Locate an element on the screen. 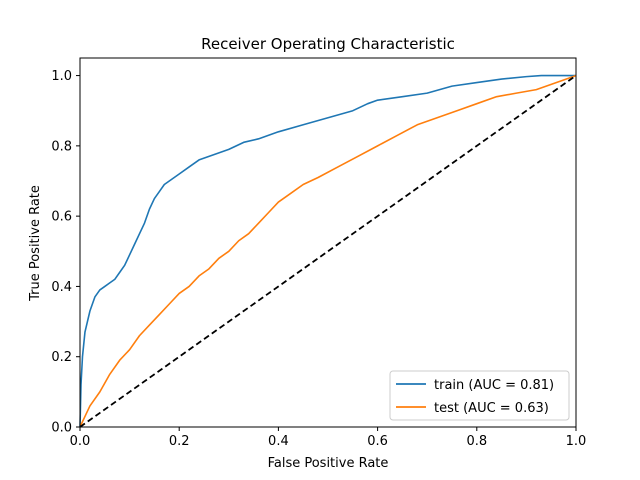 The height and width of the screenshot is (480, 640). x-tick-label: 0.2 is located at coordinates (179, 441).